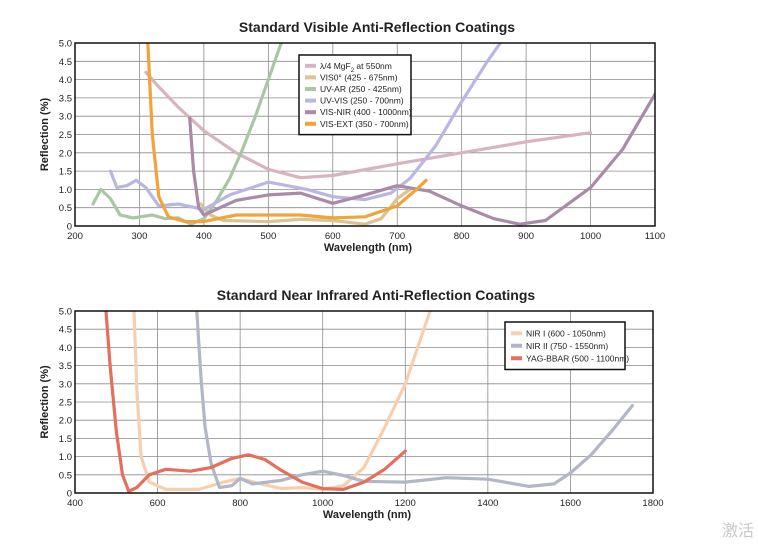  I want to click on legend-label: λ/4 MgF2 at 550nm, so click(356, 67).